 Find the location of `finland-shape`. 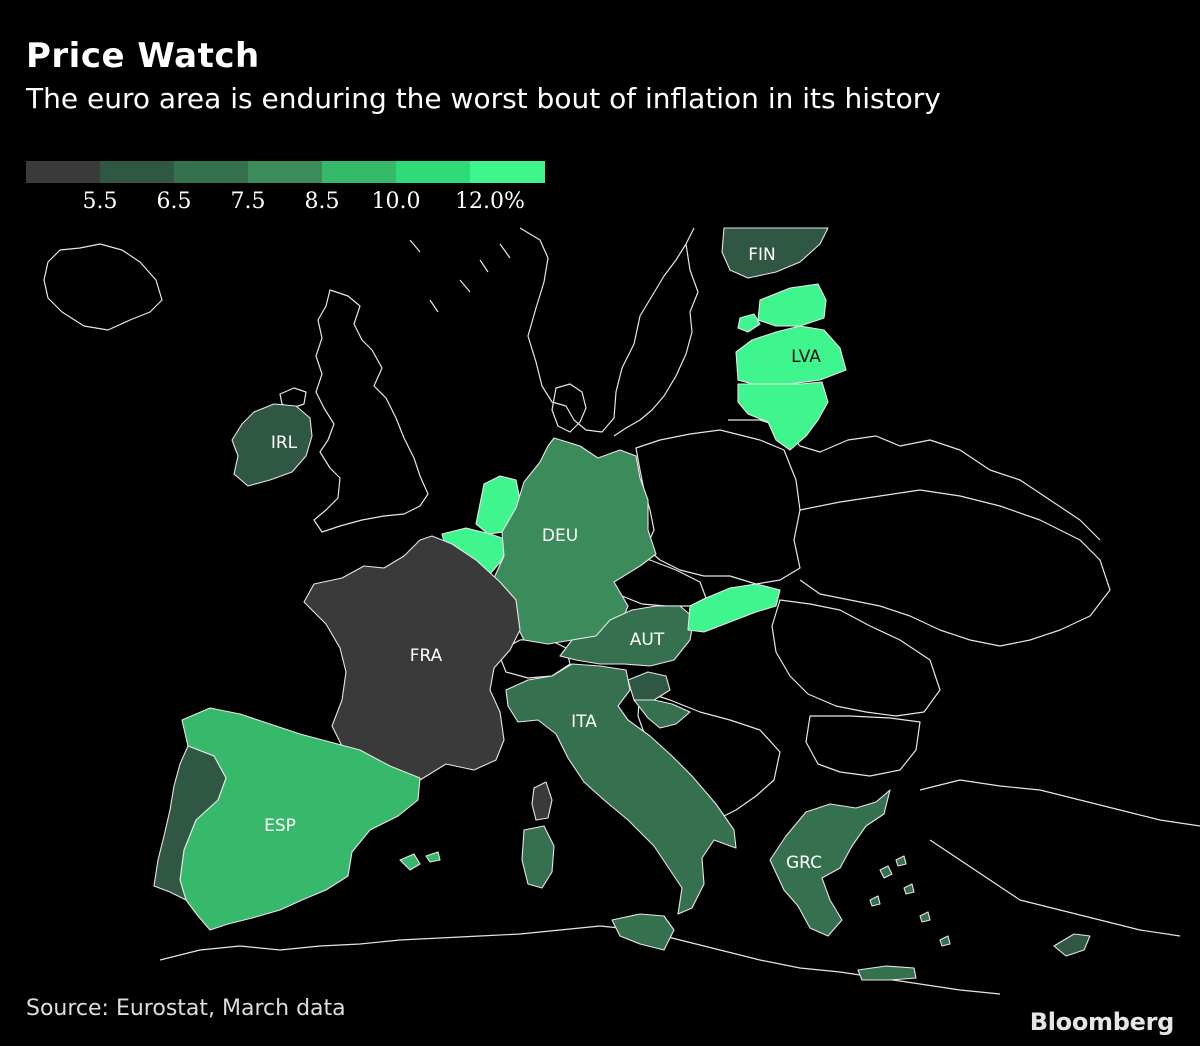

finland-shape is located at coordinates (775, 253).